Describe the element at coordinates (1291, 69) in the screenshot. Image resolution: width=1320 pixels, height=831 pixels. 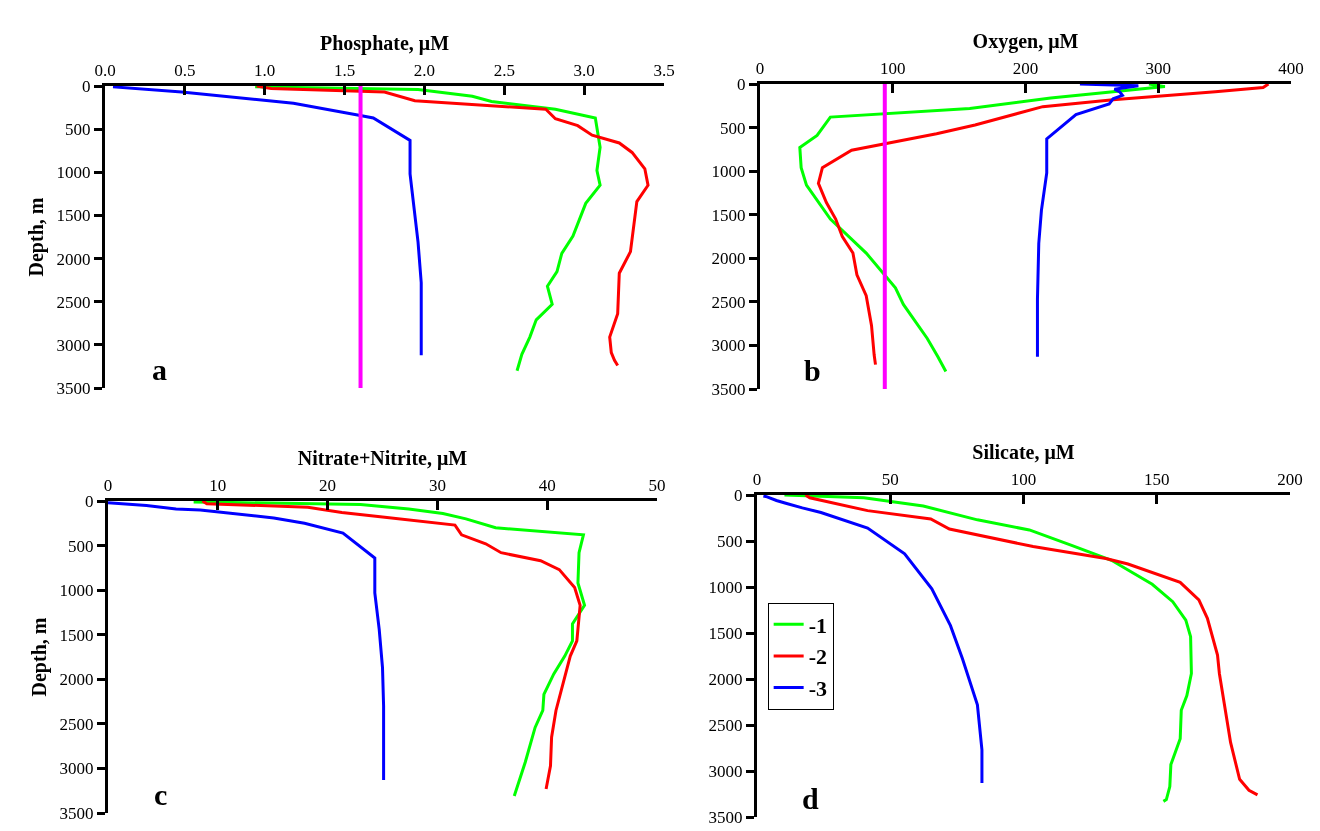
I see `x-tick-label: 400` at that location.